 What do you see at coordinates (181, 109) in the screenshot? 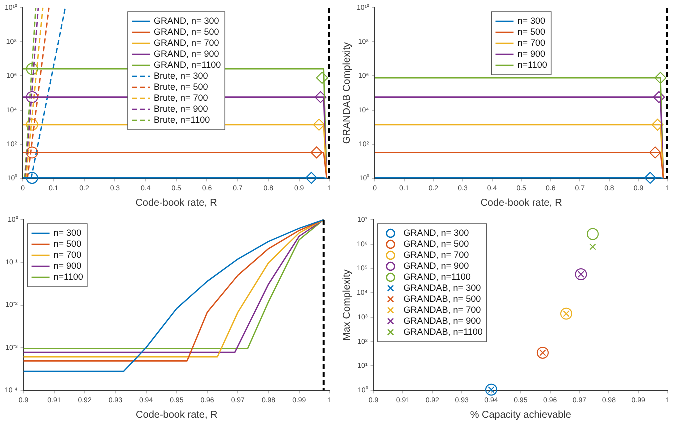
I see `legend-label: Brute, n= 900` at bounding box center [181, 109].